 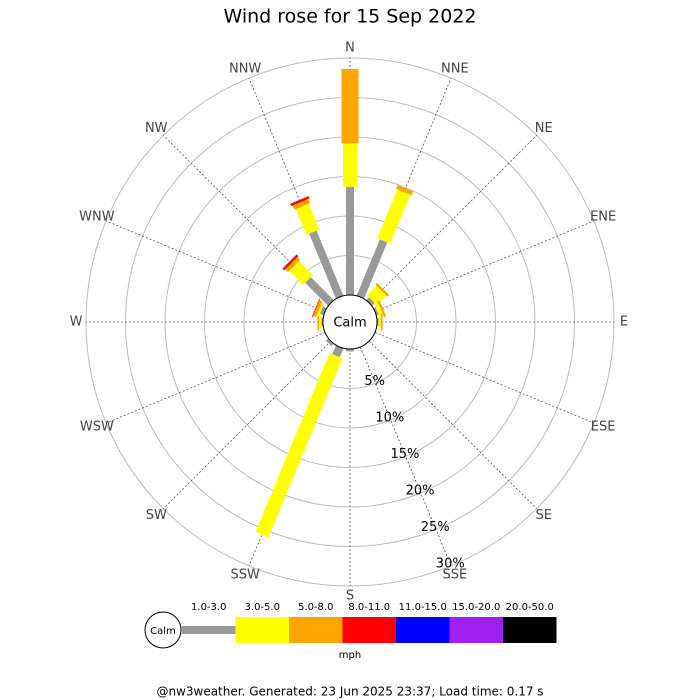 I want to click on direction-label: SE, so click(x=544, y=515).